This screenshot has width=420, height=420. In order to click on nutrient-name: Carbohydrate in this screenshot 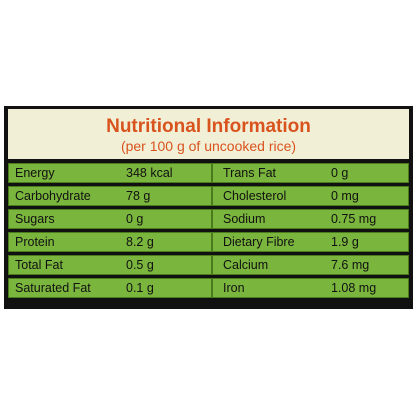, I will do `click(53, 196)`.